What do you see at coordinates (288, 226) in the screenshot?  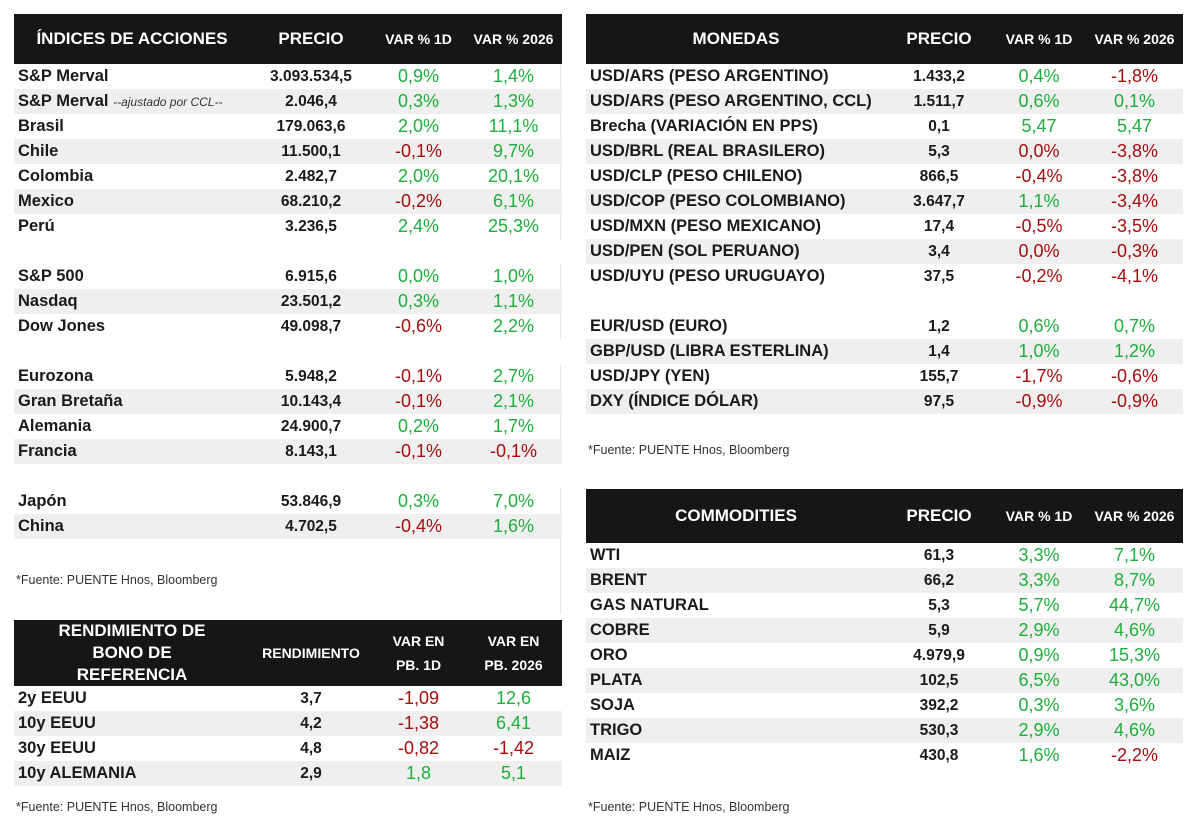 I see `table-row: Perú 3.236,5 2,4% 25,3%` at bounding box center [288, 226].